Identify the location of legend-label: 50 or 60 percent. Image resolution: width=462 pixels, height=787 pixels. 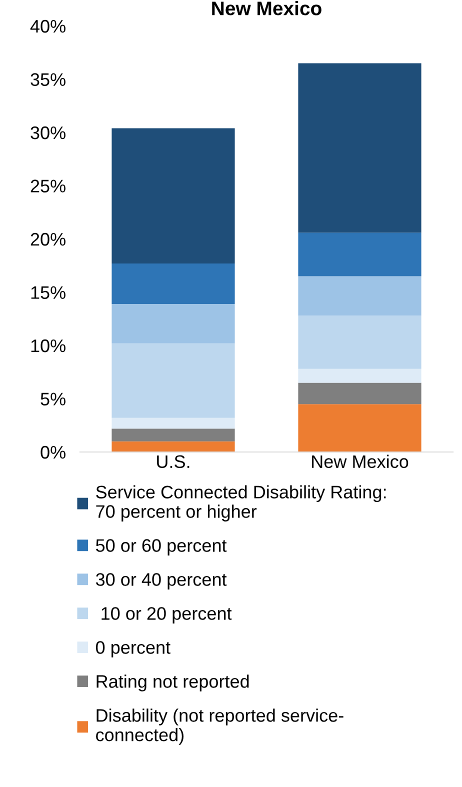
(161, 547).